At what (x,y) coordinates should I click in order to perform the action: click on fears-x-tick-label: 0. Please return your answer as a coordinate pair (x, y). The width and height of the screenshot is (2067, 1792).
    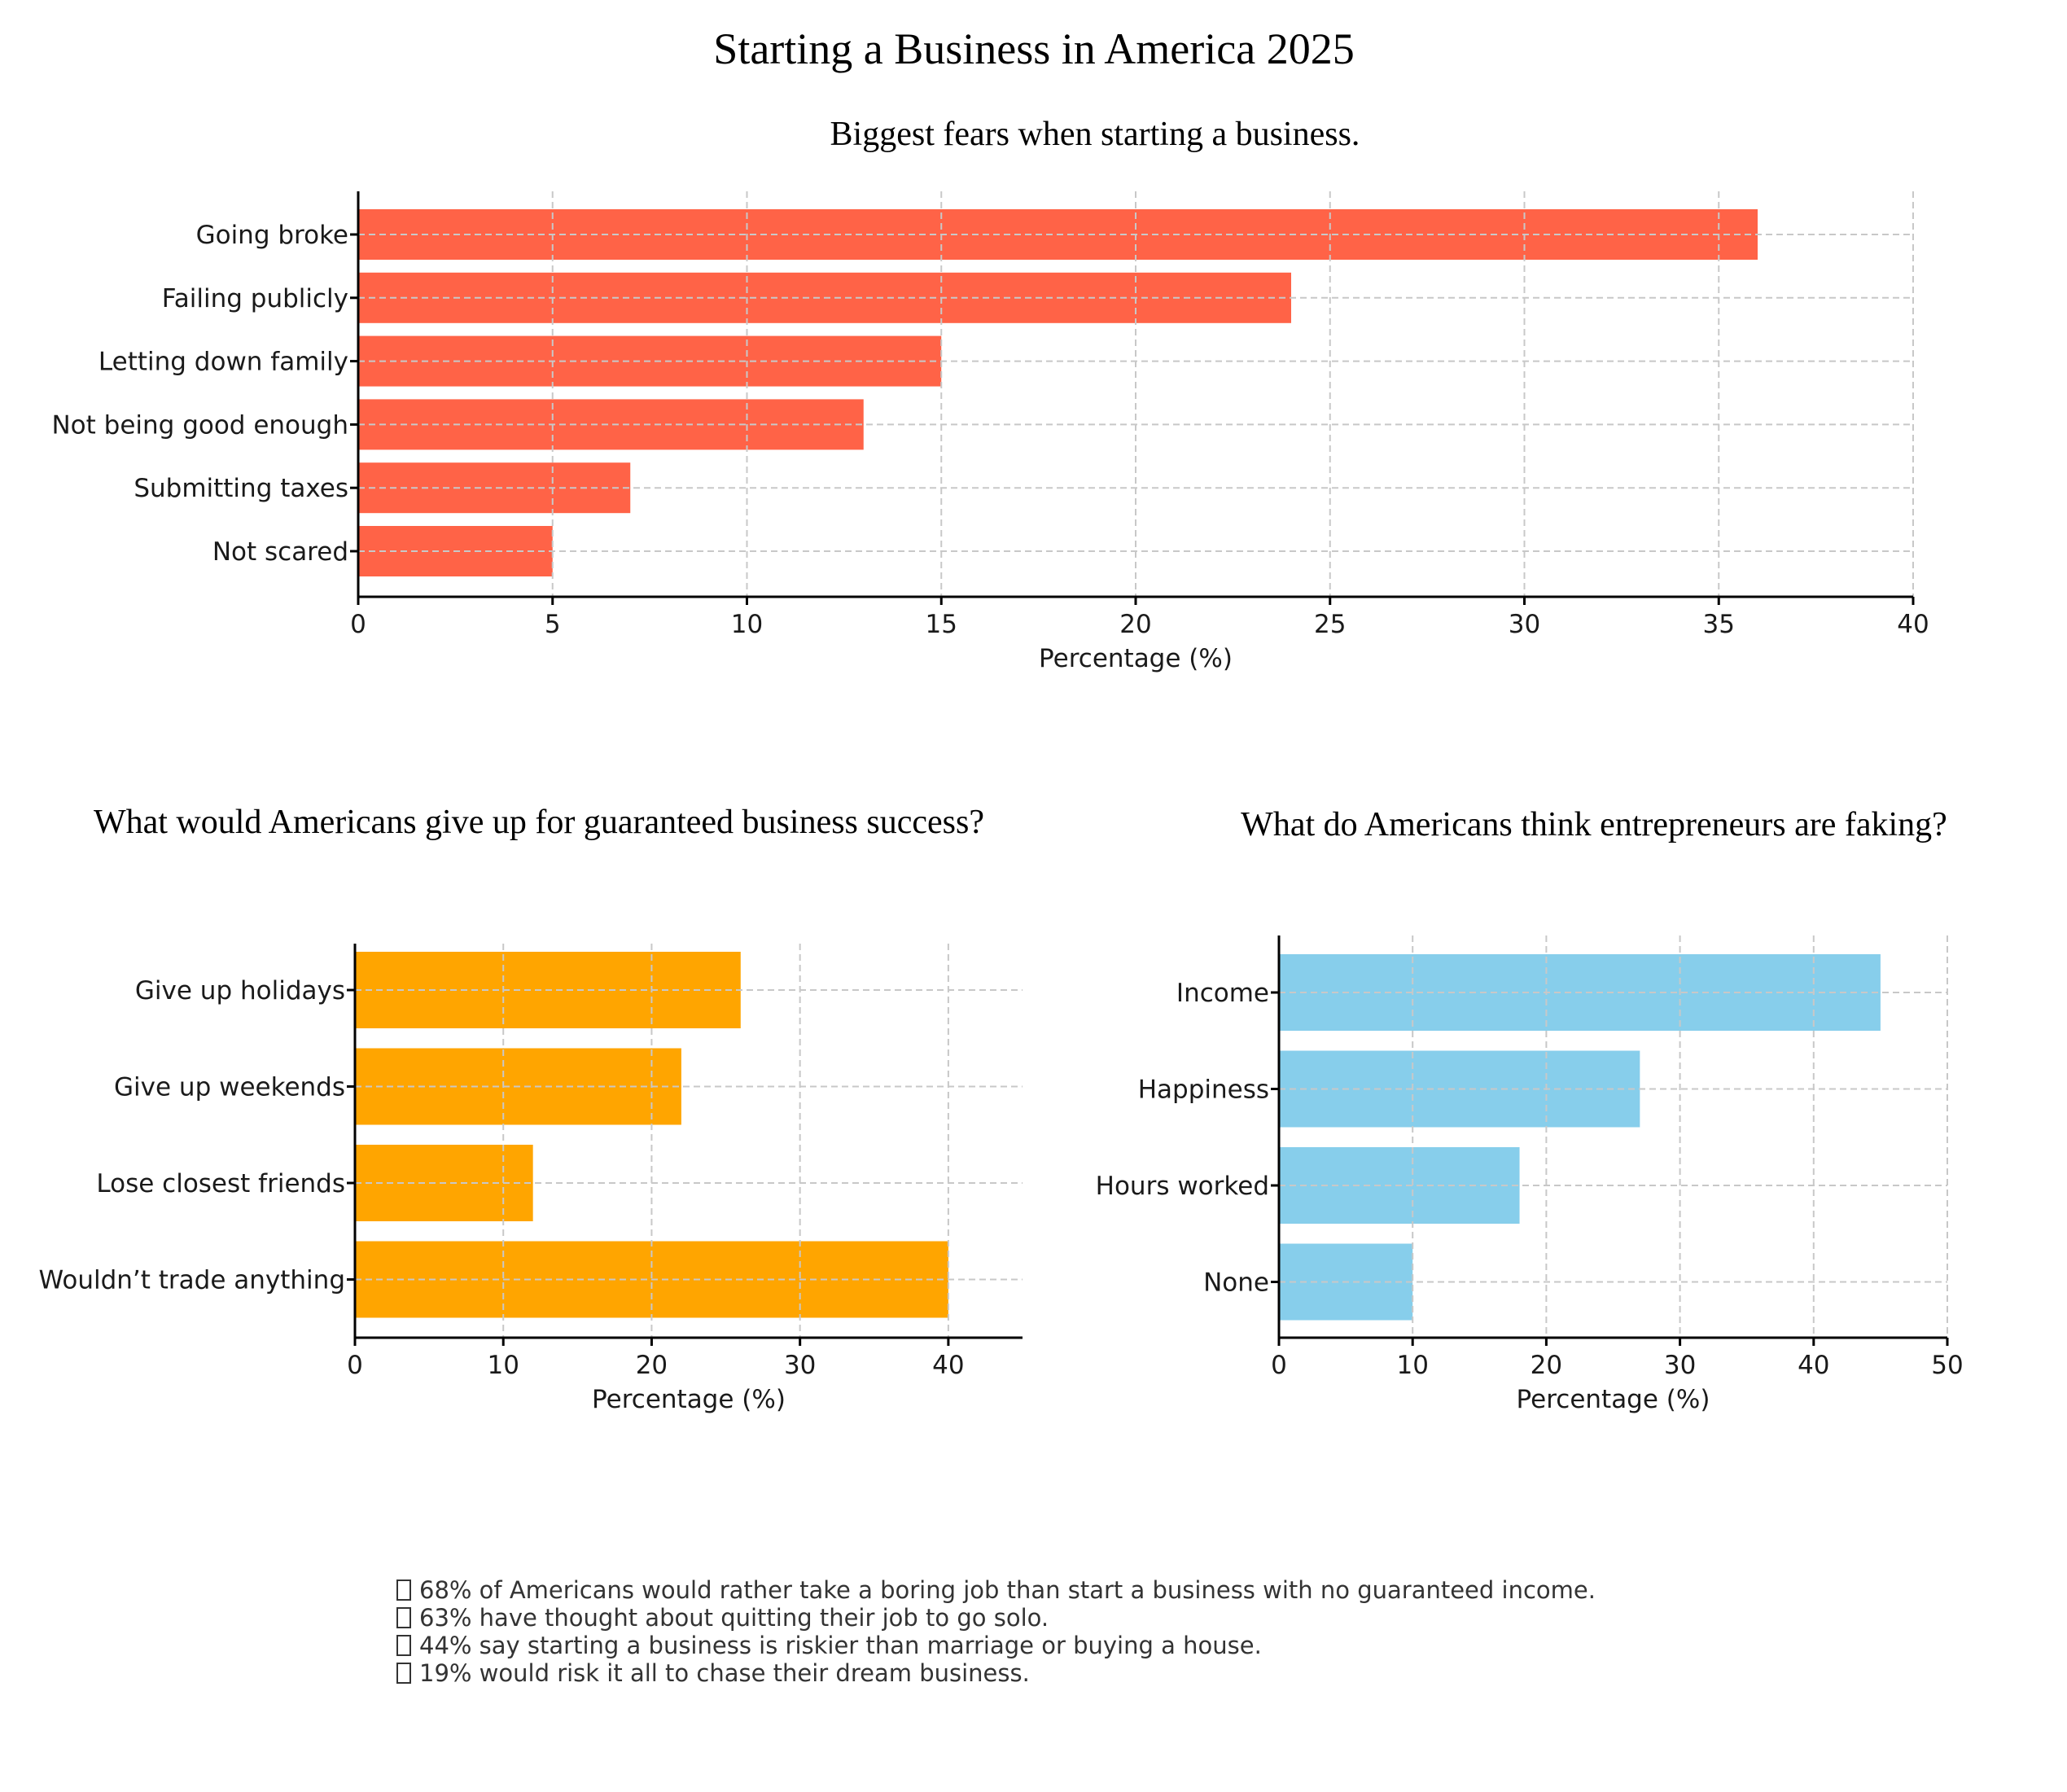
    Looking at the image, I should click on (358, 624).